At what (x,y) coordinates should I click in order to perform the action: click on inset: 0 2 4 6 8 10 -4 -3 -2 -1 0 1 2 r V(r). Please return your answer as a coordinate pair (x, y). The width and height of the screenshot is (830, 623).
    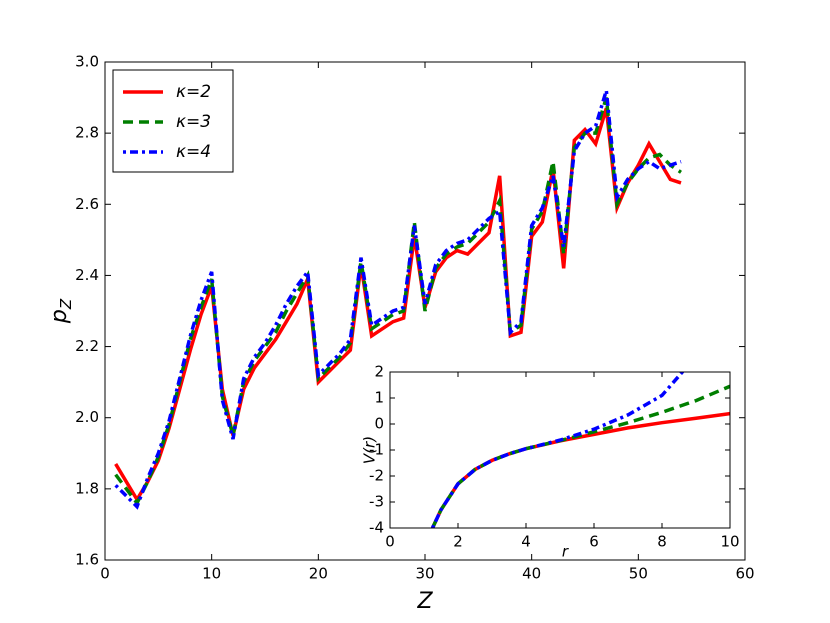
    Looking at the image, I should click on (550, 462).